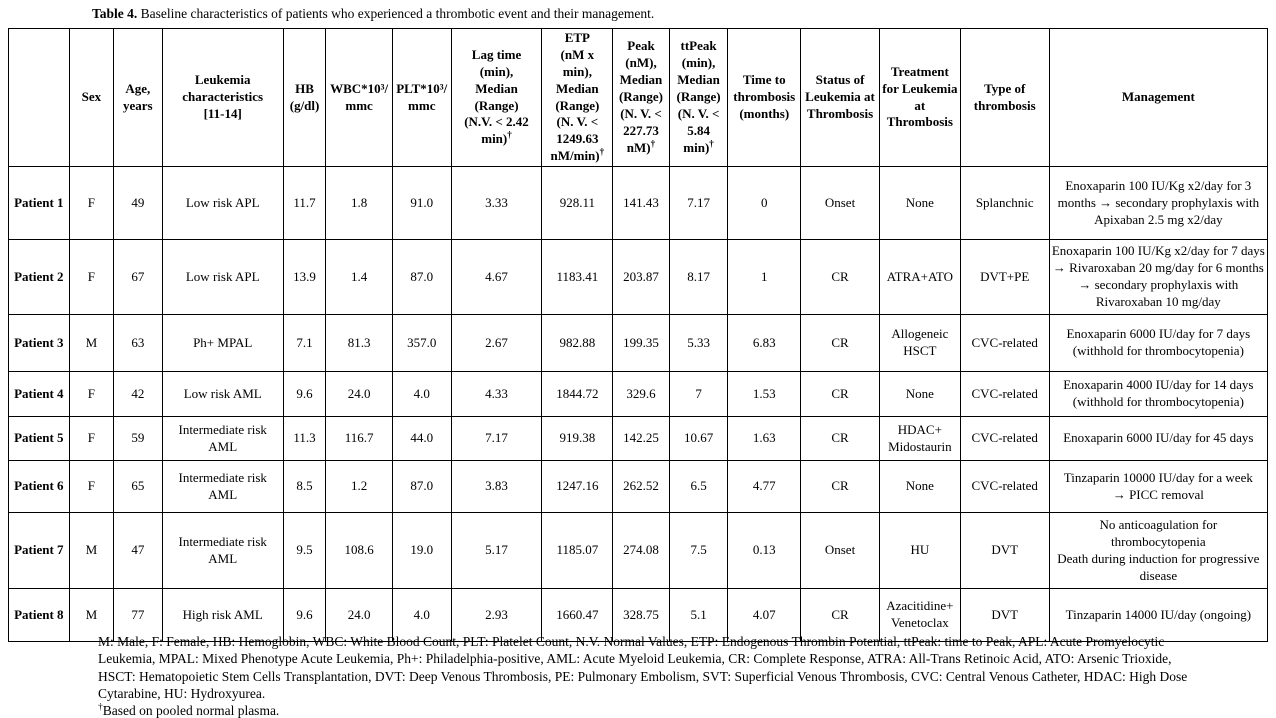  I want to click on cell-lag-time: 4.33, so click(496, 394).